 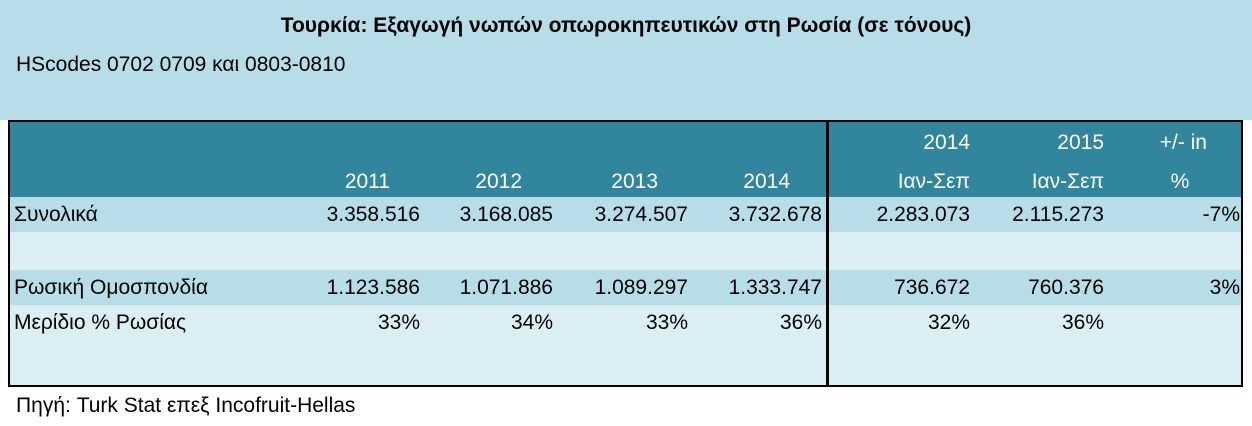 I want to click on subtitle: HScodes 0702 0709 και 0803-0810, so click(x=181, y=64).